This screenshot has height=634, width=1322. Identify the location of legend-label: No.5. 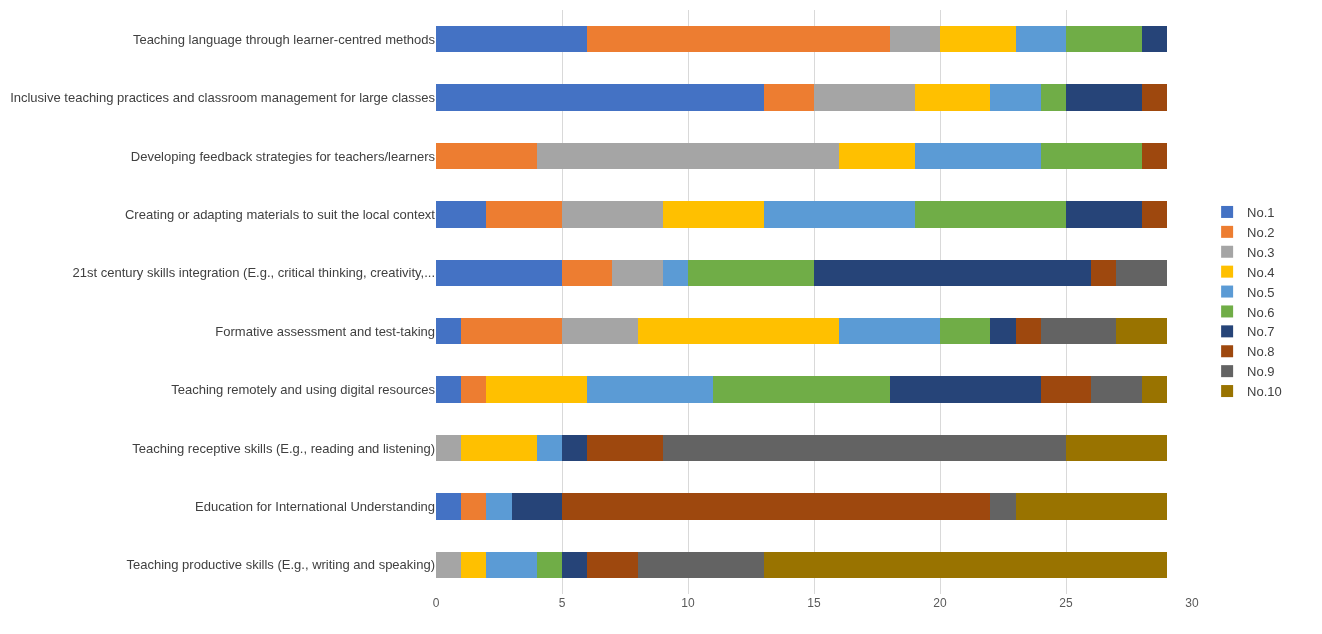
(1261, 292).